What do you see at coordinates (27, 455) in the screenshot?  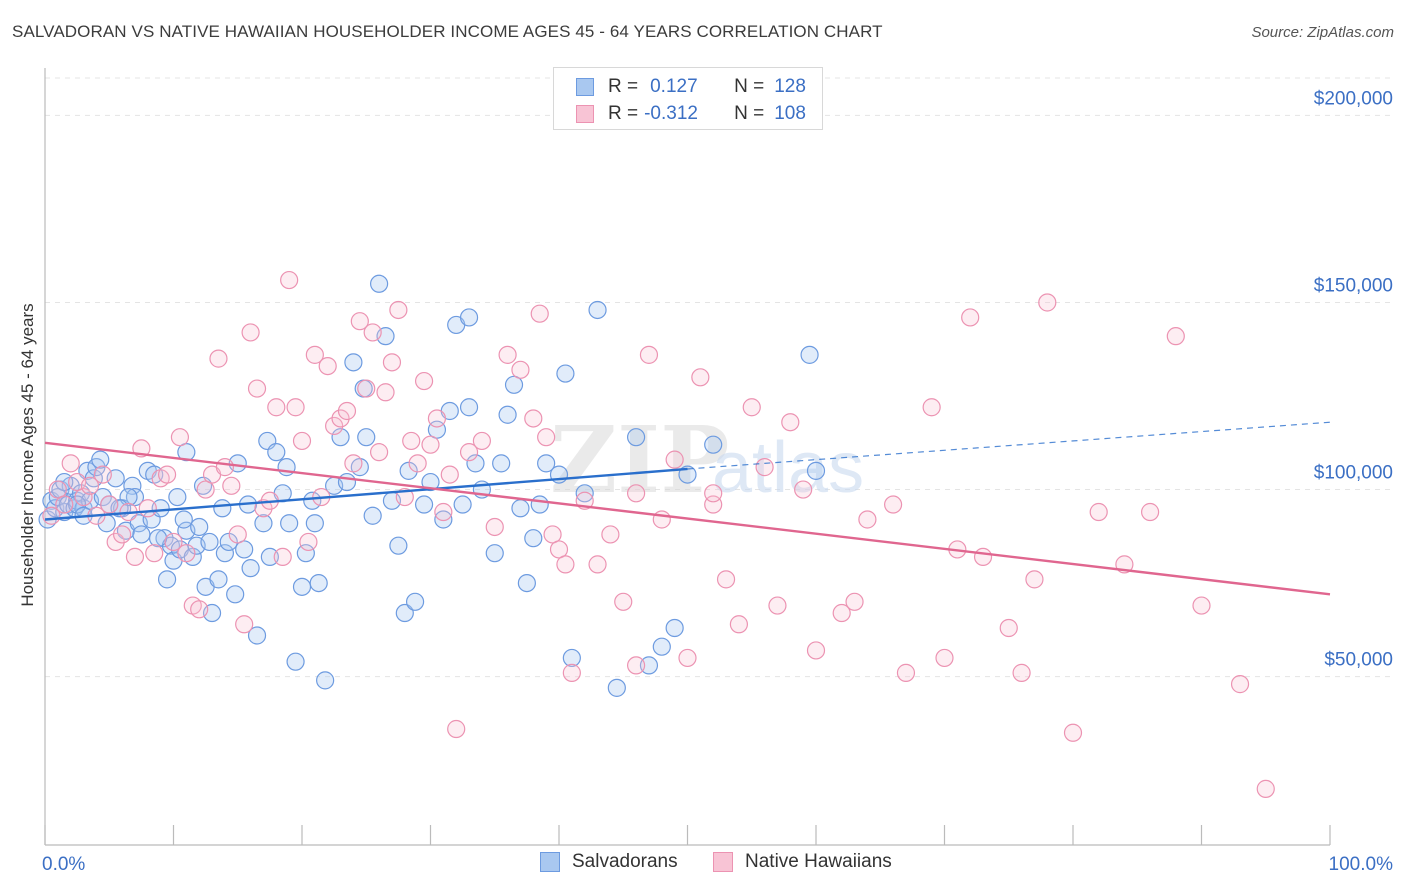 I see `y-axis-label: Householder Income Ages 45 - 64 years` at bounding box center [27, 455].